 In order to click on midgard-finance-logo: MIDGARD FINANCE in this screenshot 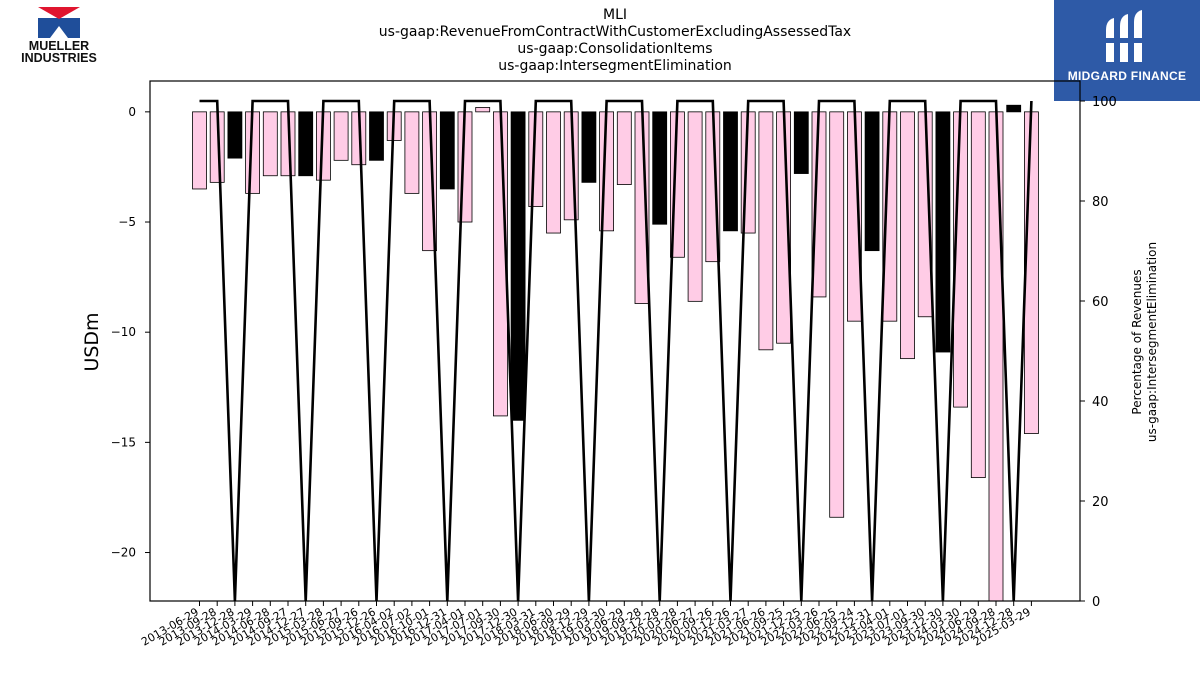, I will do `click(1127, 50)`.